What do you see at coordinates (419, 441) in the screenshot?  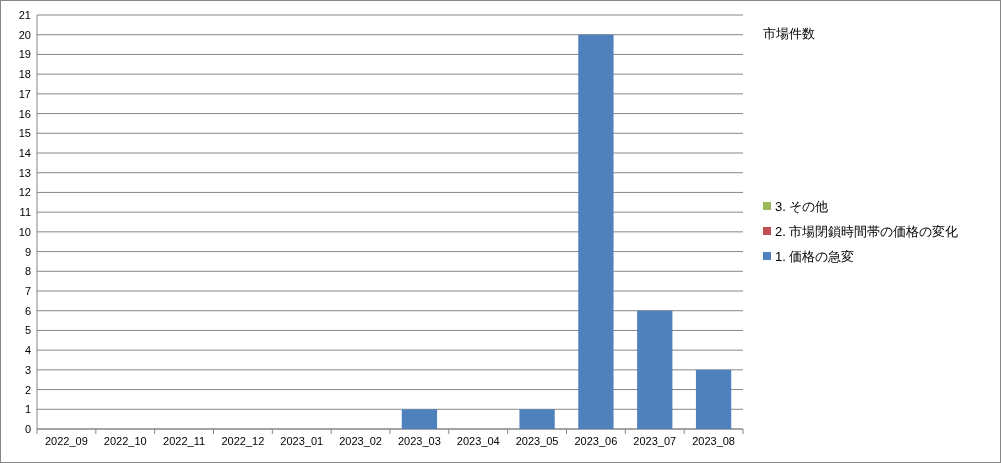 I see `x-tick-label: 2023_03` at bounding box center [419, 441].